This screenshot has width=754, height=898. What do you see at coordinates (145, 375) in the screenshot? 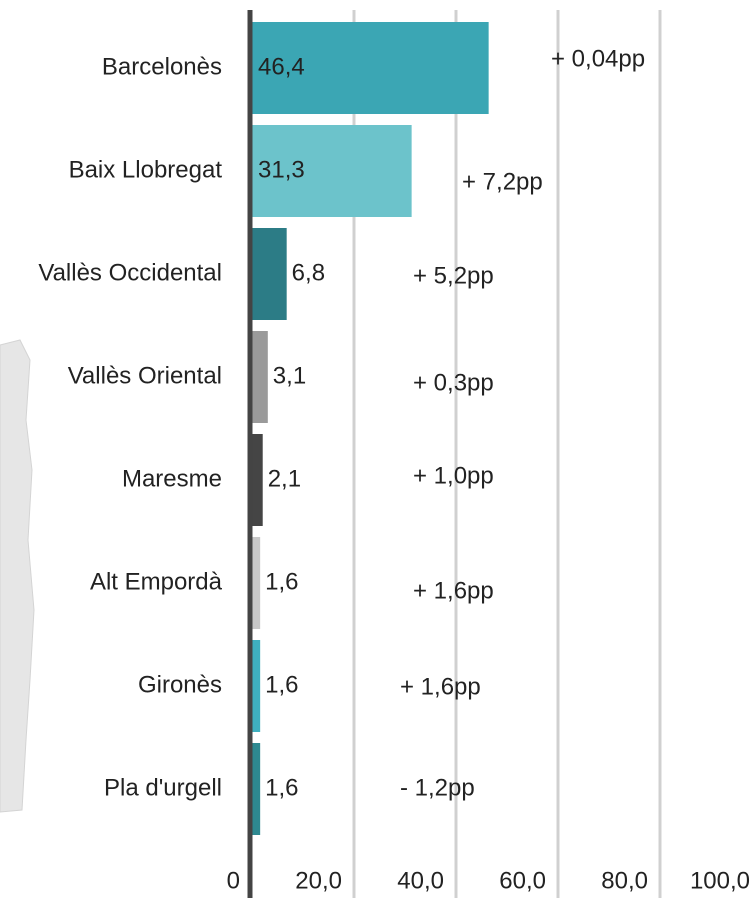
I see `category-label: Vallès Oriental` at bounding box center [145, 375].